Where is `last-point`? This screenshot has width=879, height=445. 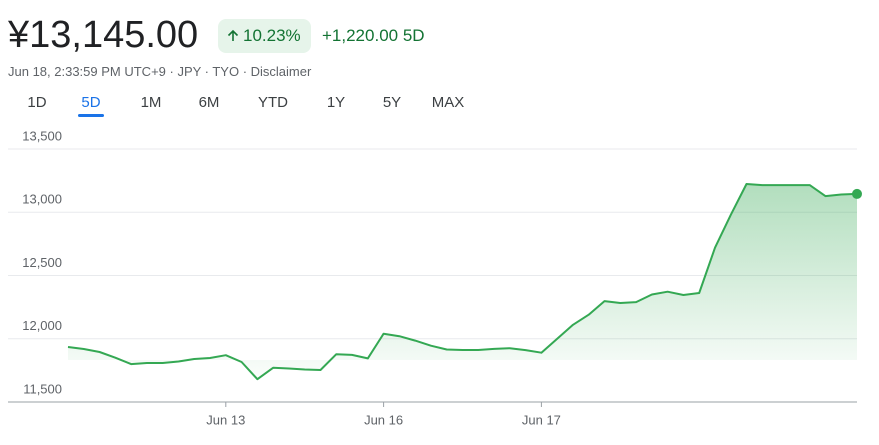
last-point is located at coordinates (857, 193).